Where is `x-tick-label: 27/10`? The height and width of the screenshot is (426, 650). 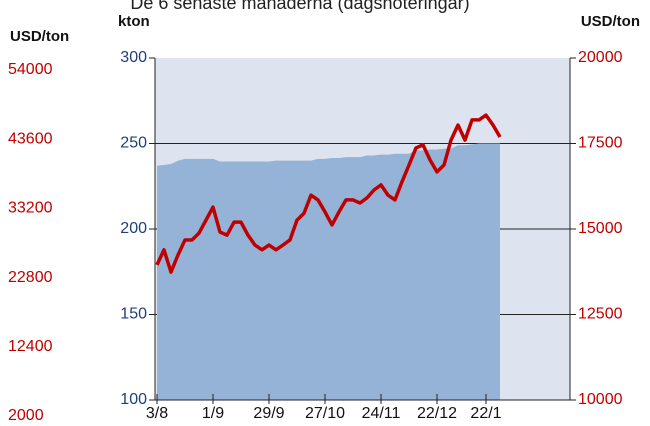
x-tick-label: 27/10 is located at coordinates (325, 413).